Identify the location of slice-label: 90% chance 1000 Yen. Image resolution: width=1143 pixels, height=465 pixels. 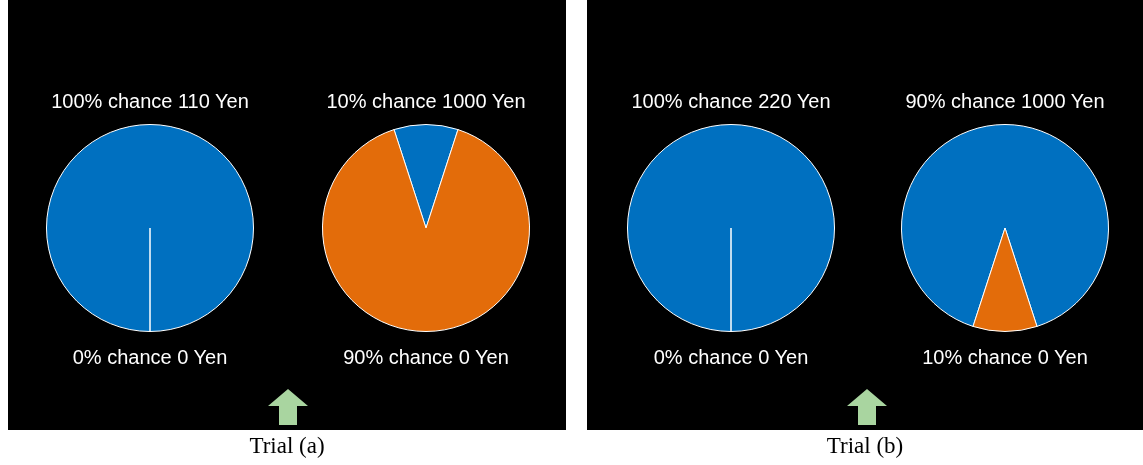
(1005, 101).